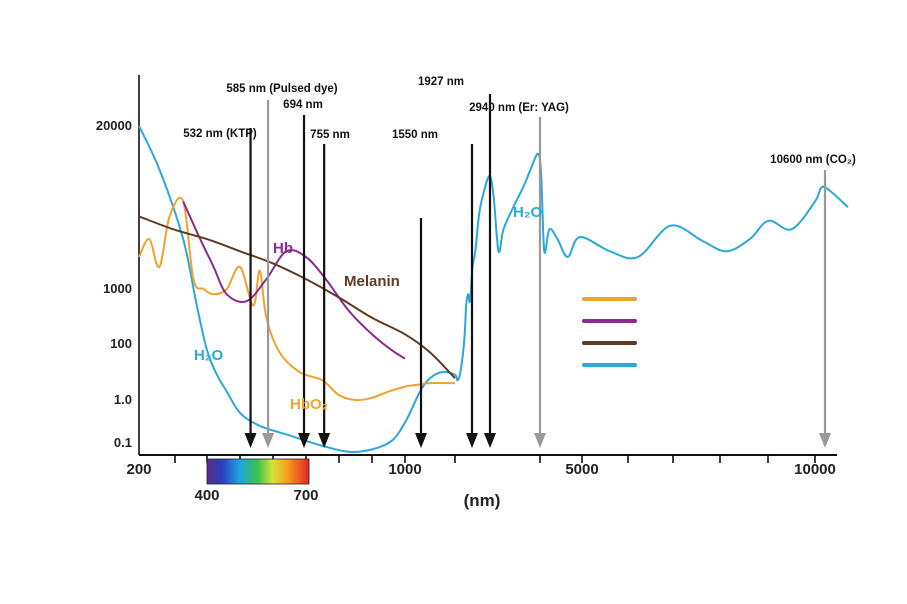  I want to click on laser-label: 1927 nm, so click(441, 82).